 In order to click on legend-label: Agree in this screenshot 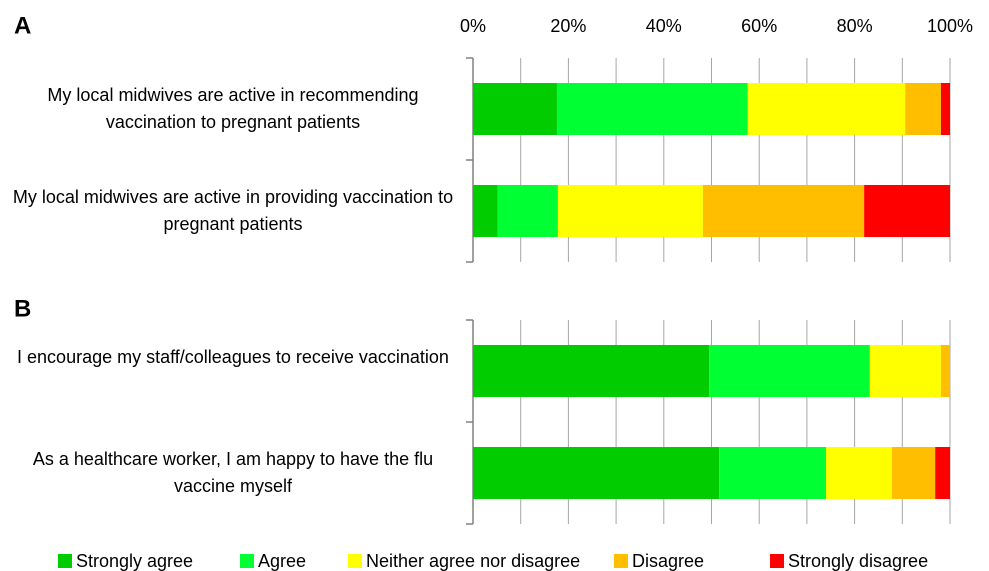, I will do `click(282, 561)`.